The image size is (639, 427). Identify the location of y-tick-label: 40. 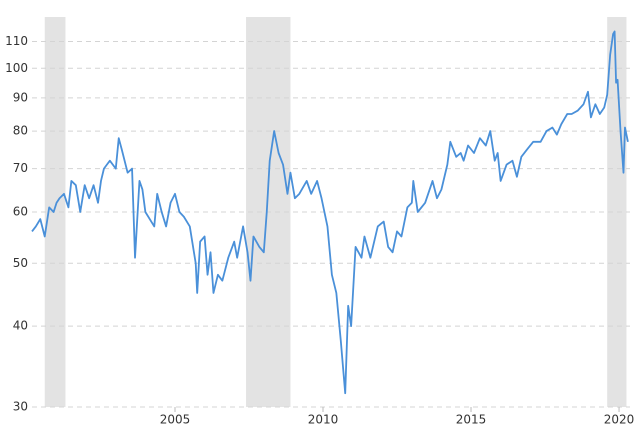
(20, 326).